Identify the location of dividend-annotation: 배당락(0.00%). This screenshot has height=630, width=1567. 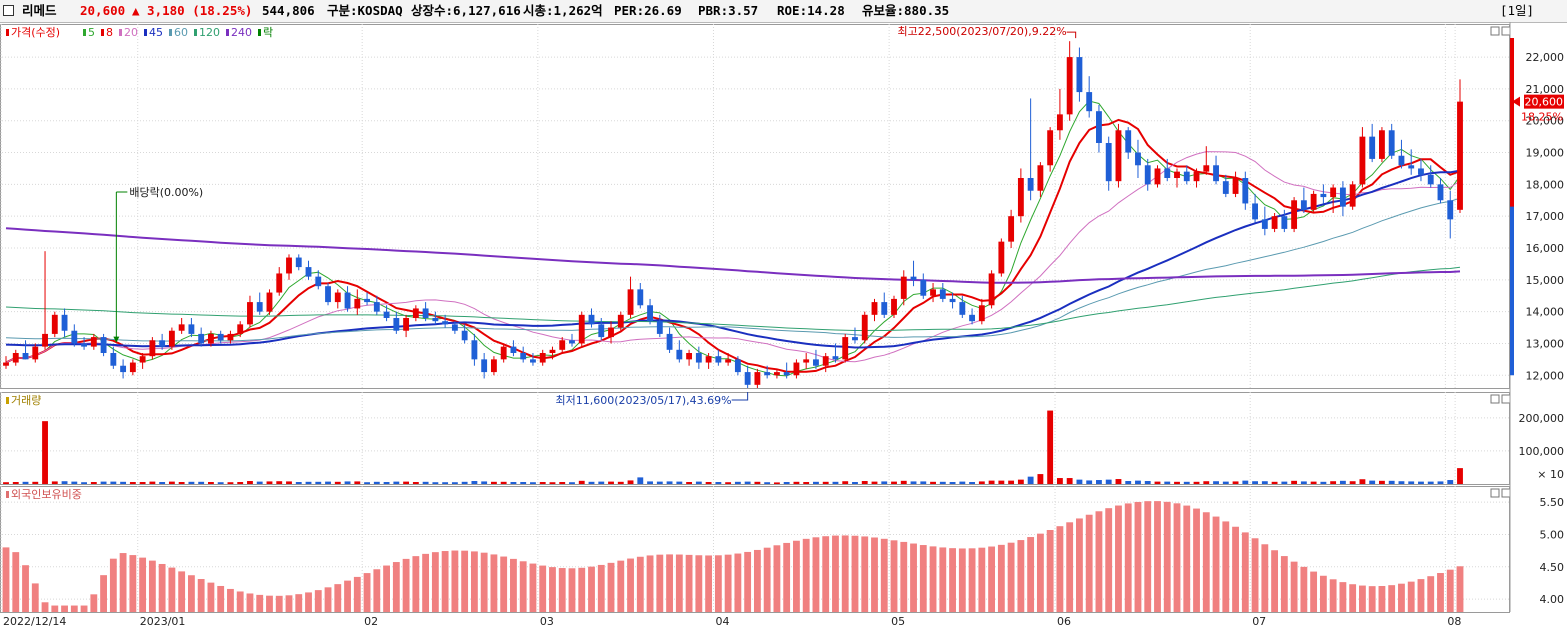
(166, 192).